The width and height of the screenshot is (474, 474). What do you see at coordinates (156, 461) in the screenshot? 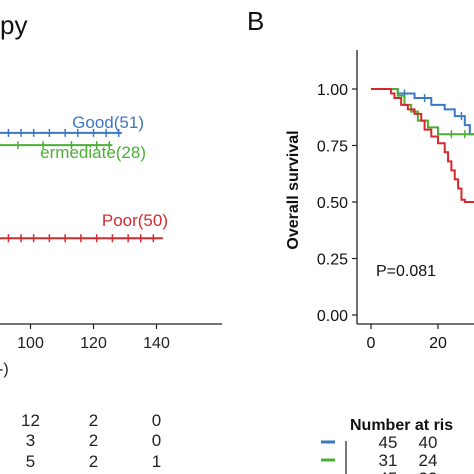
I see `panel-a-risk-value: 1` at bounding box center [156, 461].